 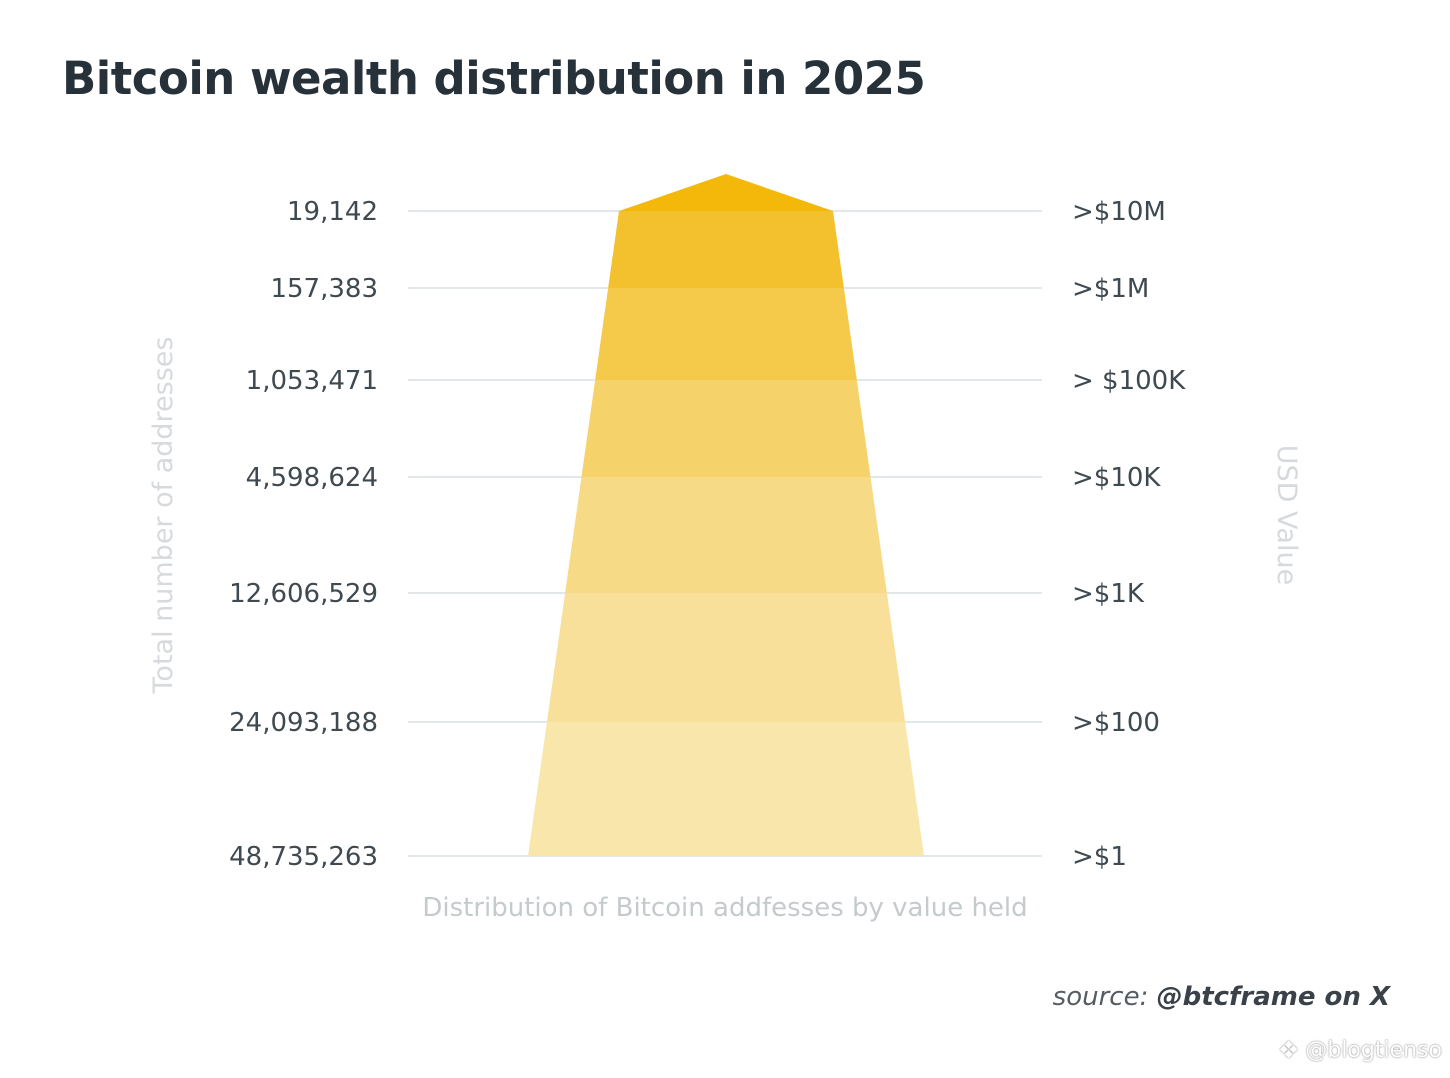 I want to click on address-count-label: 19,142, so click(x=332, y=212).